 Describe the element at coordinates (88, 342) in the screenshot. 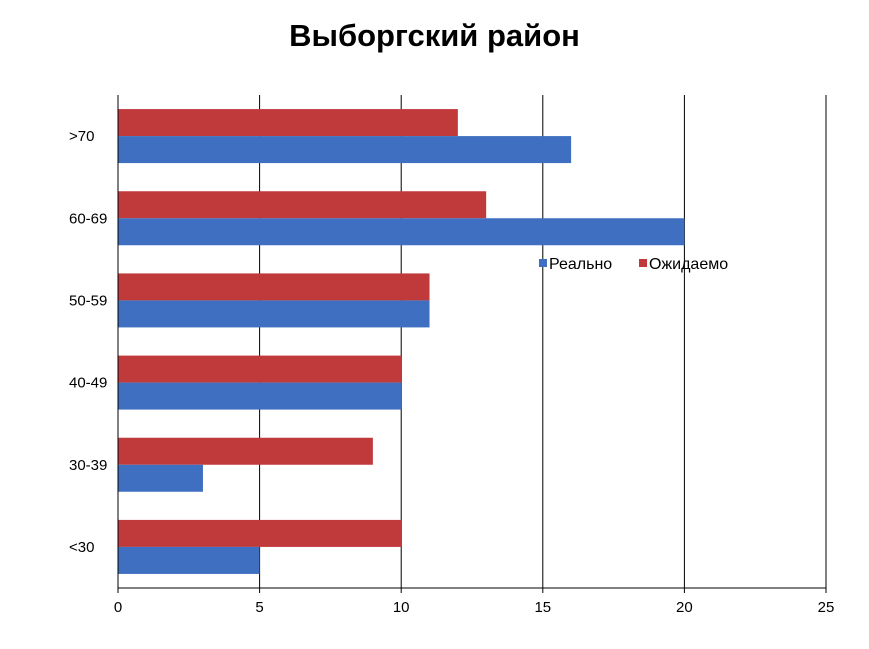

I see `y-tick-labels: <30 30-39 40-49 50-59 60-69 >70` at that location.